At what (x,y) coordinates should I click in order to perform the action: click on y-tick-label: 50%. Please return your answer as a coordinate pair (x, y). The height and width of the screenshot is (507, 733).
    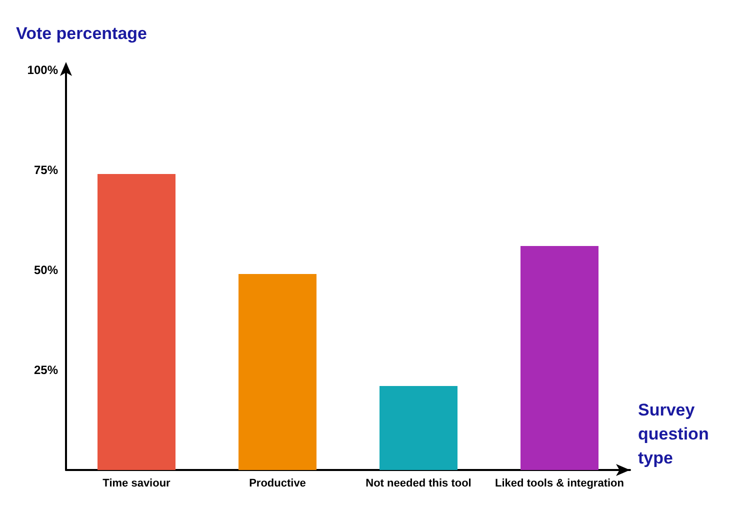
    Looking at the image, I should click on (46, 270).